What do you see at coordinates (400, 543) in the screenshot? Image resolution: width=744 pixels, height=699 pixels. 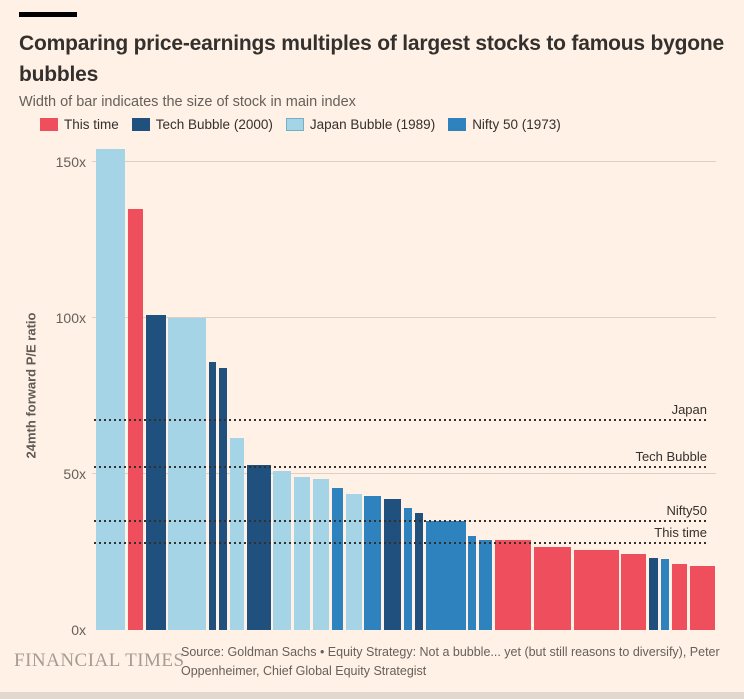 I see `reference-line-this-time` at bounding box center [400, 543].